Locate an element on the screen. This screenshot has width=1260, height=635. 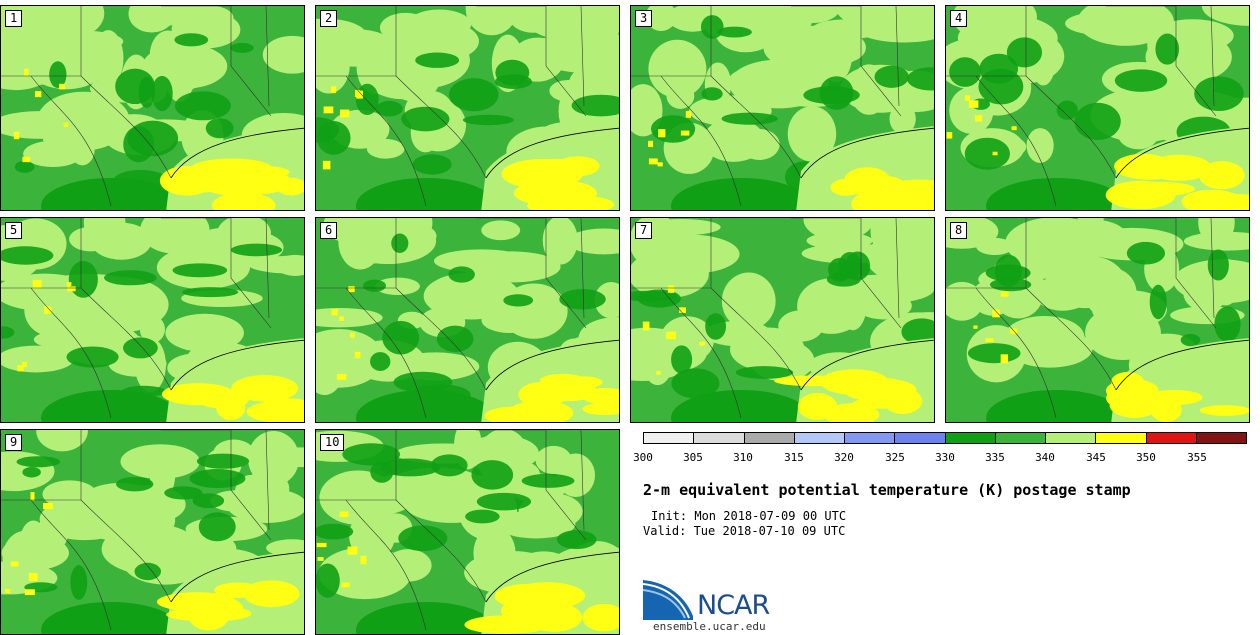
colorbar-tick: 305 is located at coordinates (693, 457).